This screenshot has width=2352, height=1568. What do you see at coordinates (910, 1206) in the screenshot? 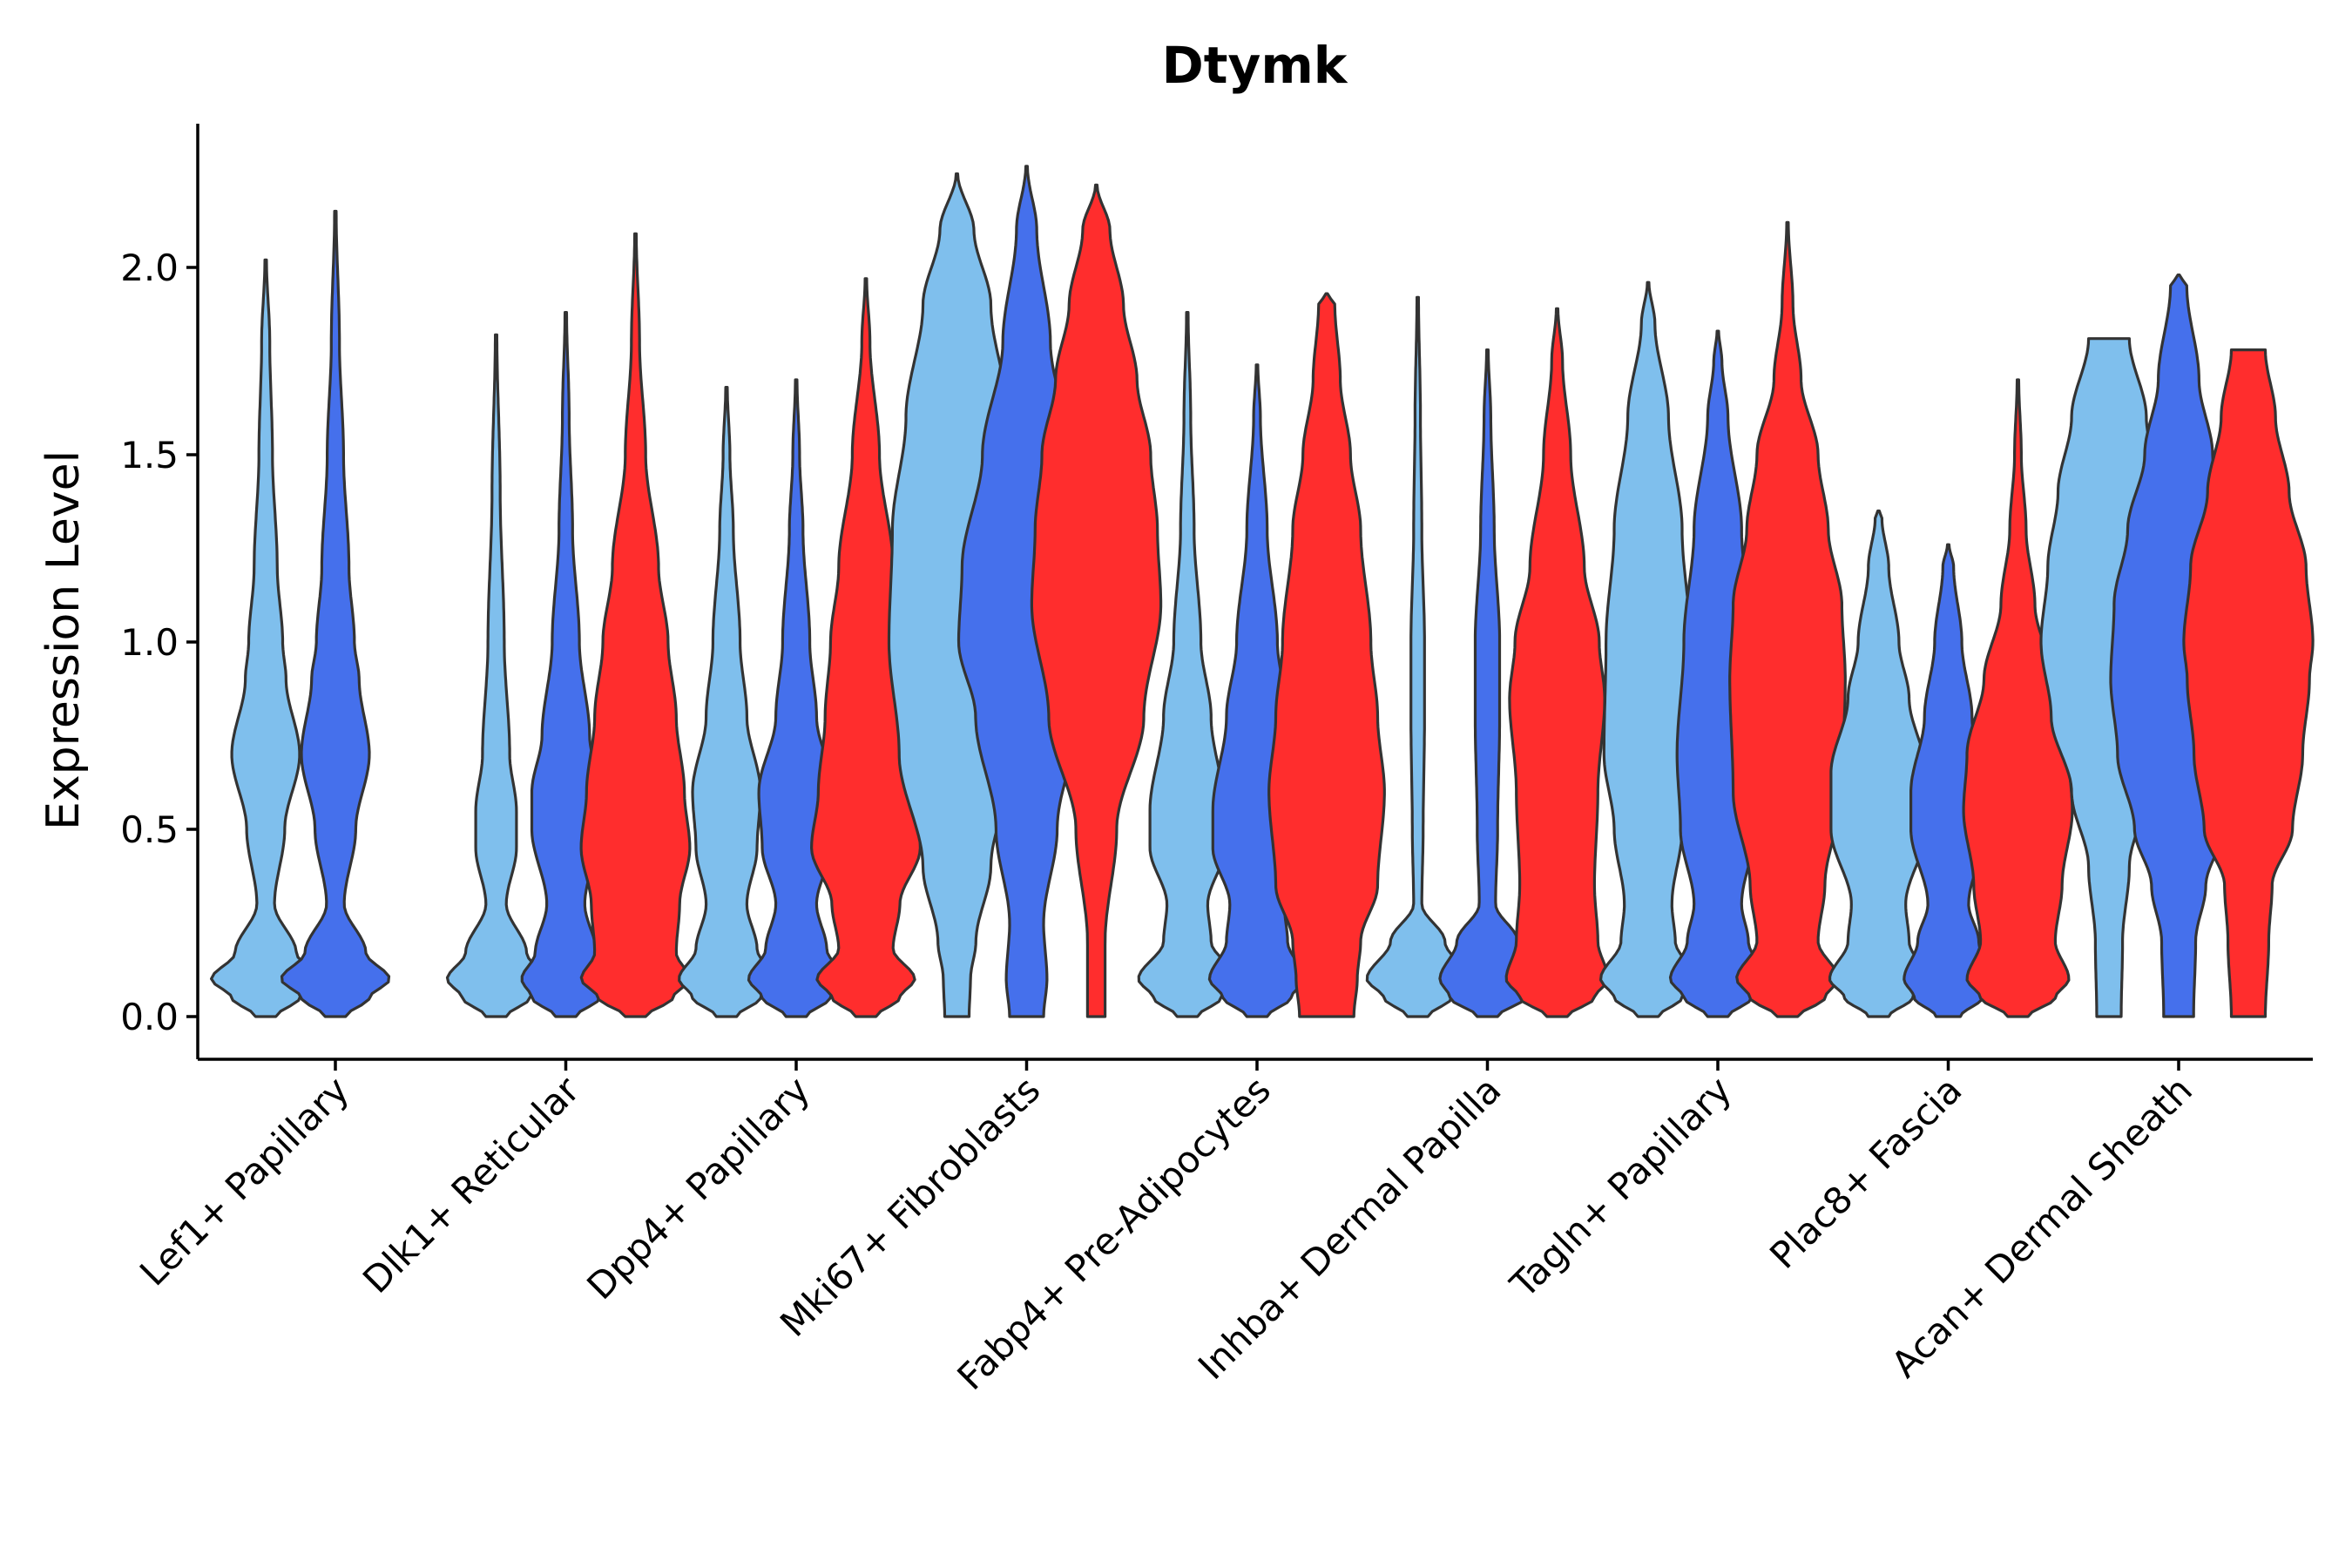
I see `x-tick-label: Mki67+ Fibroblasts` at bounding box center [910, 1206].